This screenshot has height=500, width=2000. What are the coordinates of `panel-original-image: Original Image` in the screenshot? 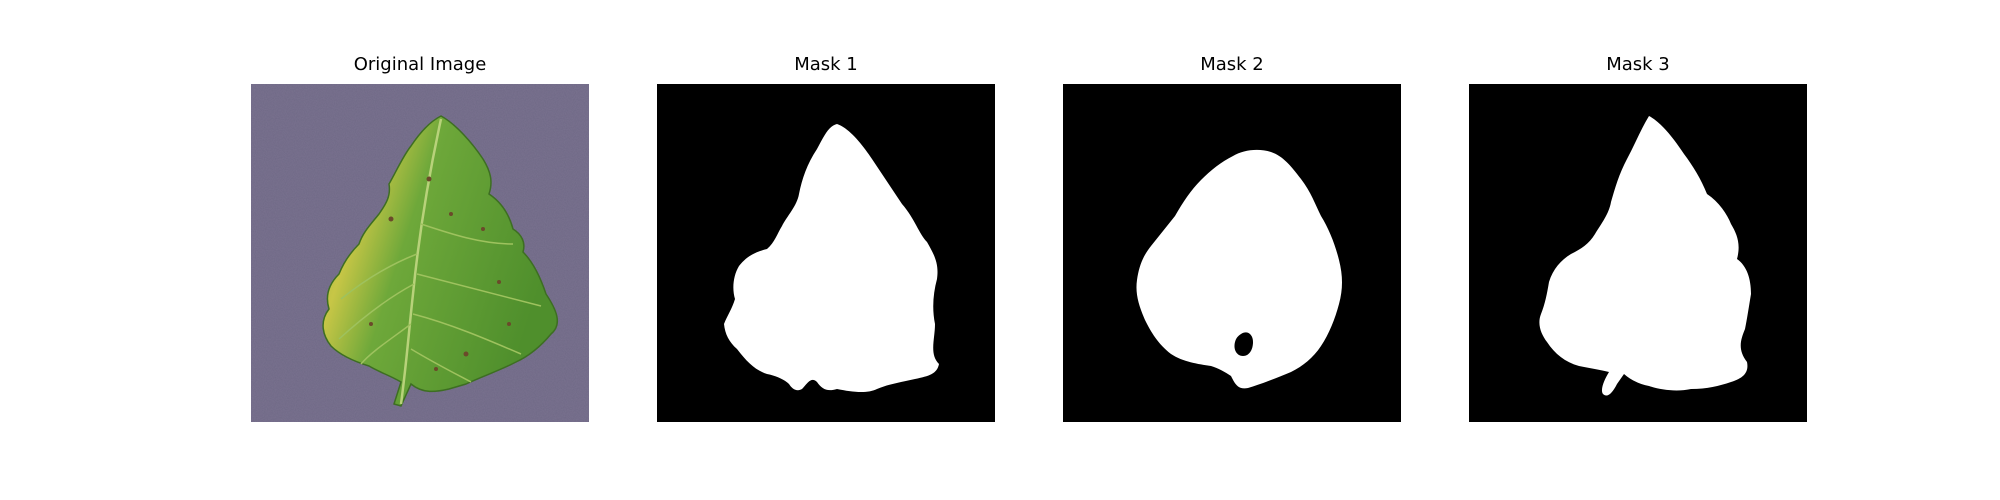 It's located at (420, 65).